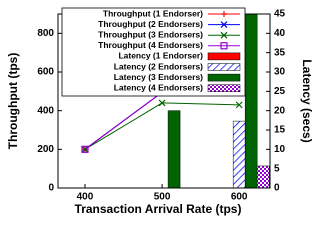  Describe the element at coordinates (153, 13) in the screenshot. I see `legend-label: Throughput (1 Endorser)` at that location.